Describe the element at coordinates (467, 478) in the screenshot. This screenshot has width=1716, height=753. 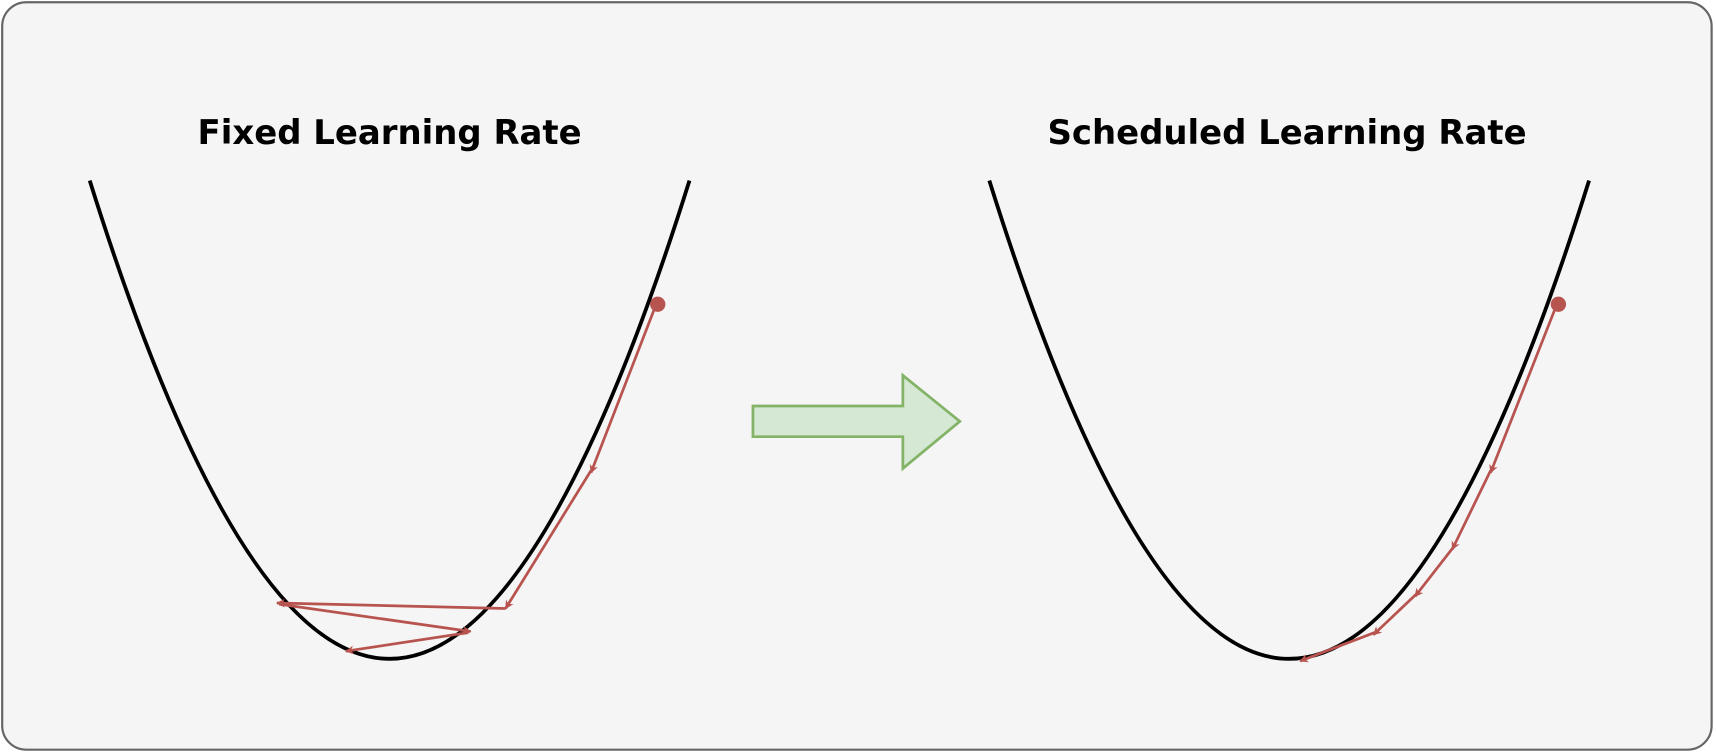
I see `fixed-steps` at that location.